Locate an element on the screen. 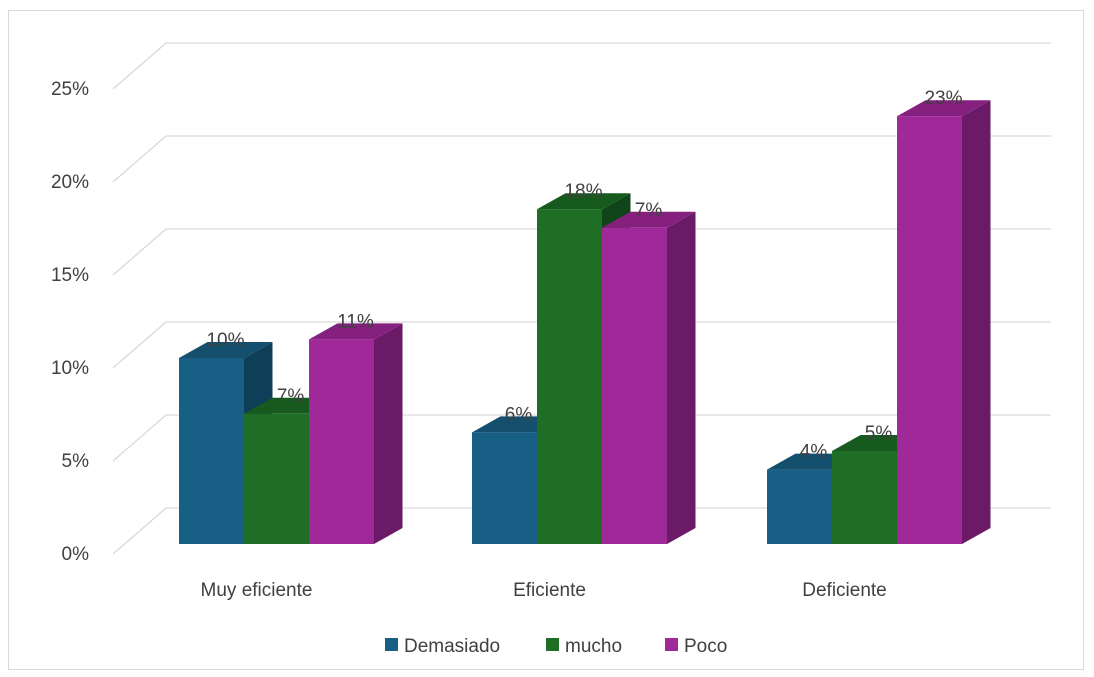  data-label: 18% is located at coordinates (583, 191).